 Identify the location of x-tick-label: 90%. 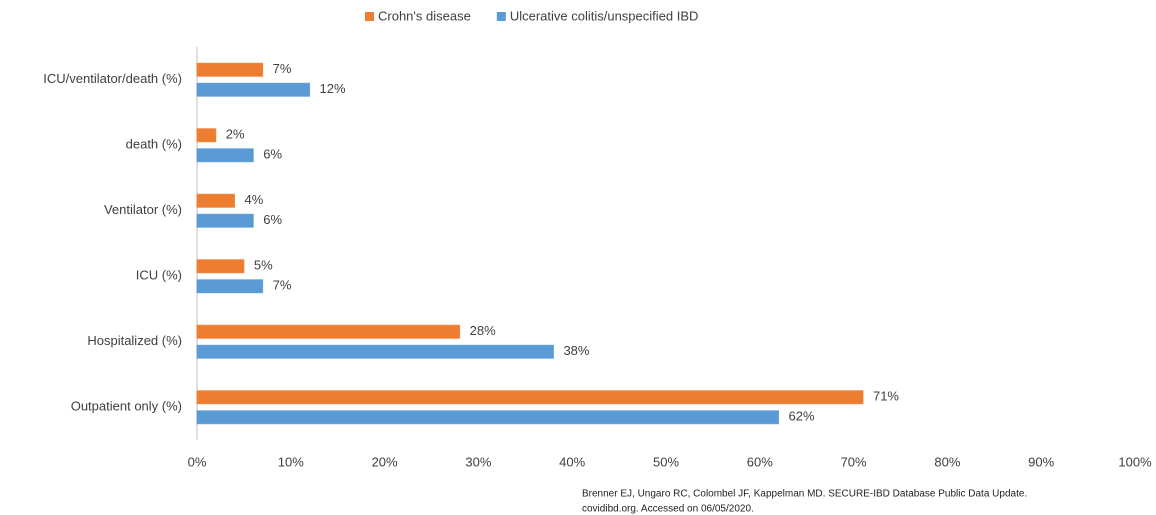
(1041, 461).